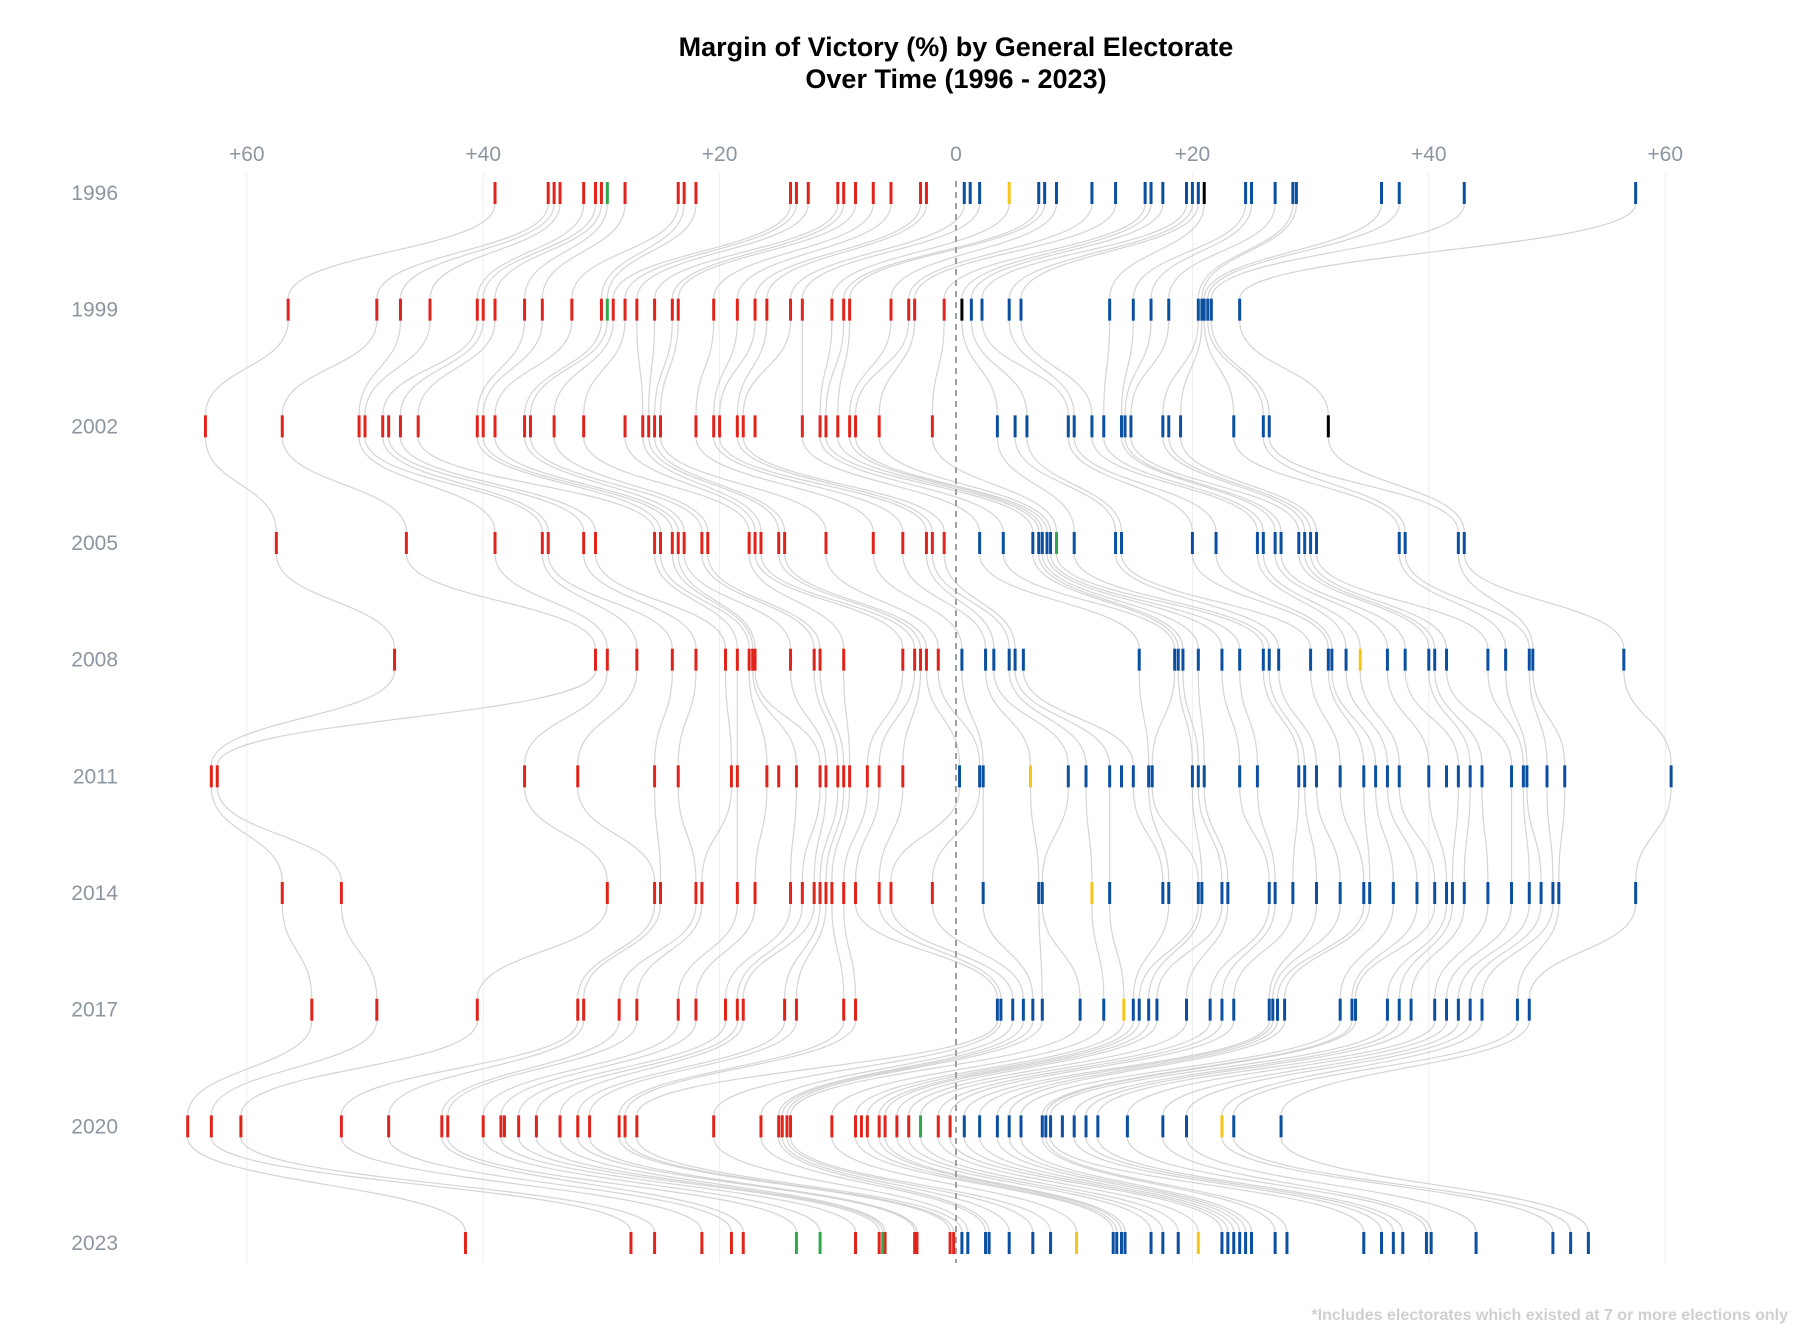 The image size is (1800, 1333). Describe the element at coordinates (94, 1243) in the screenshot. I see `year-label: 2023` at that location.